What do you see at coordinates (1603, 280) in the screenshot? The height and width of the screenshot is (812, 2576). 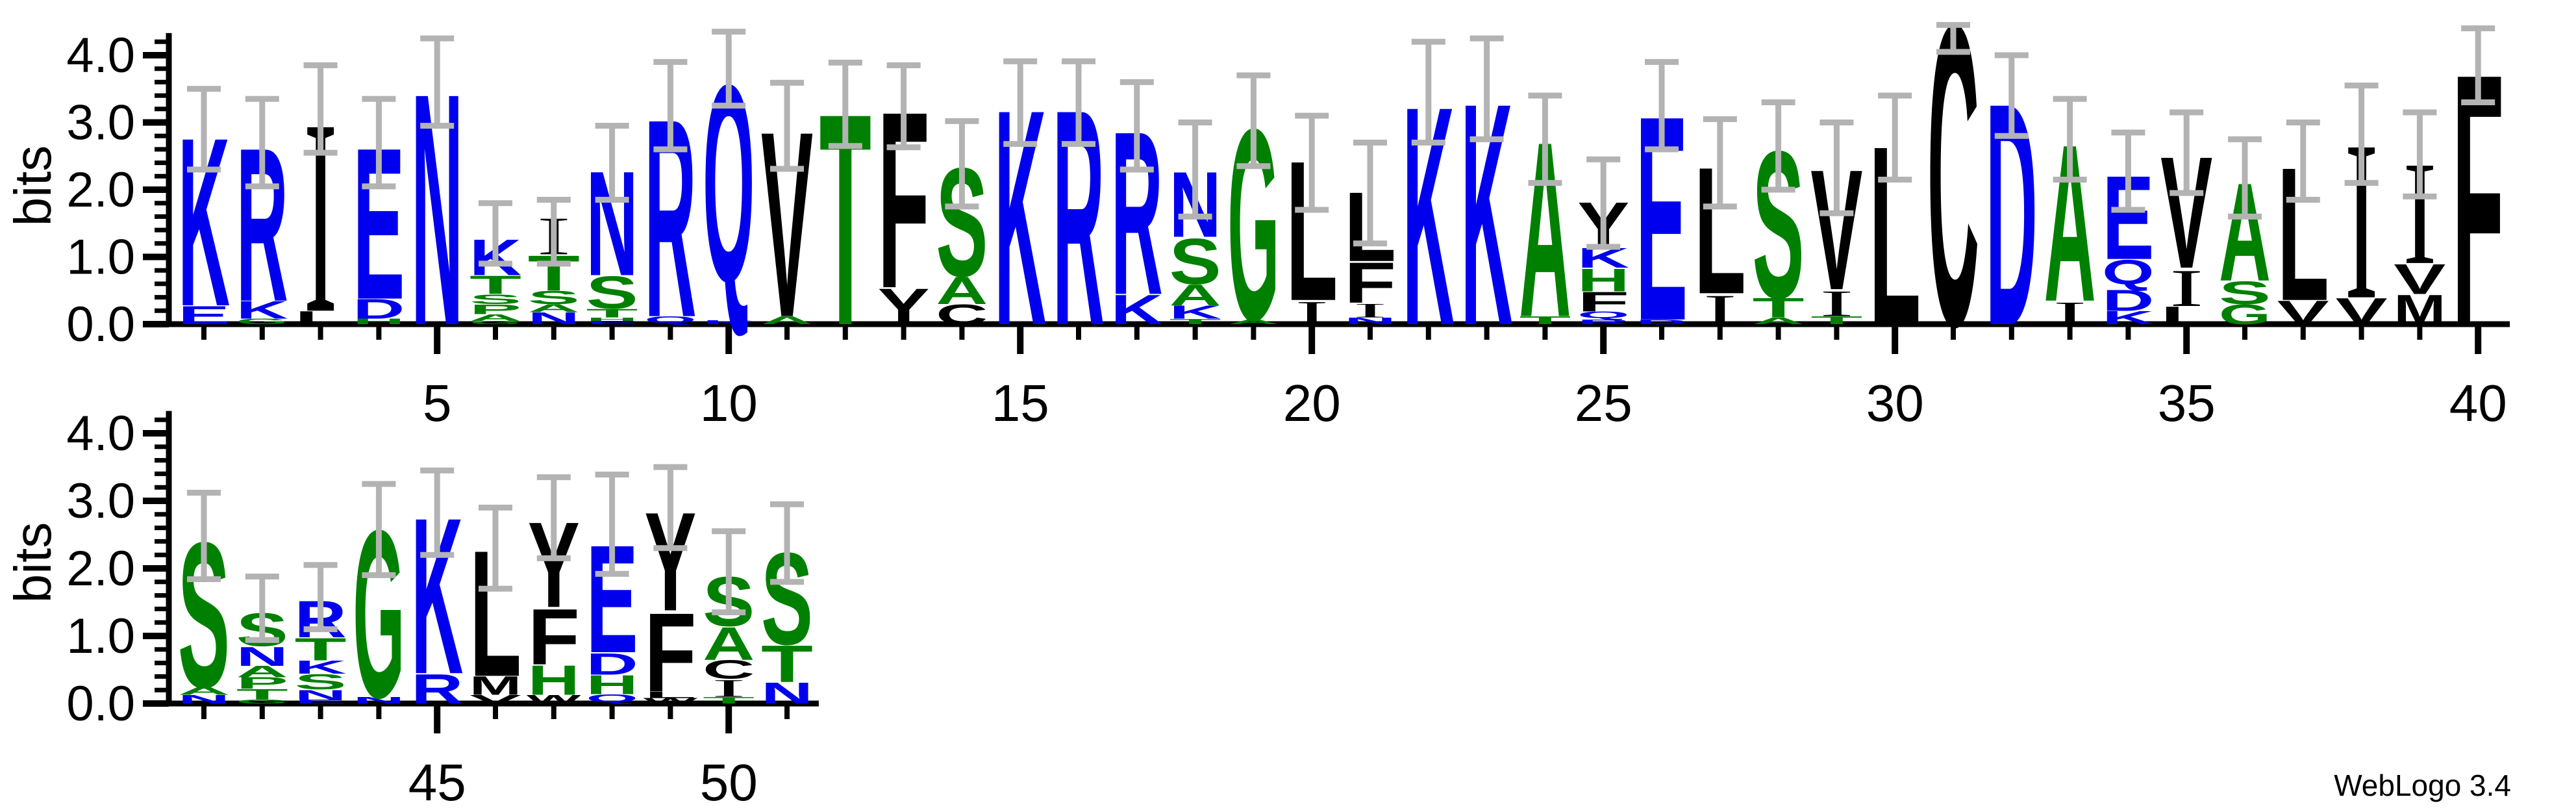 I see `logo-letter-H-pos-25: H` at bounding box center [1603, 280].